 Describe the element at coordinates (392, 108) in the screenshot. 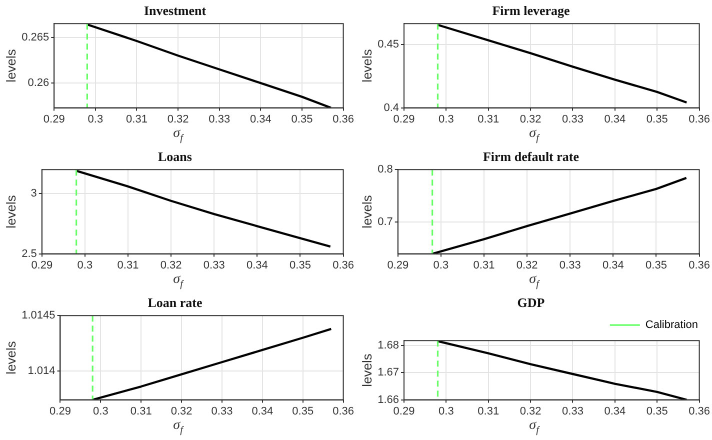

I see `y-tick-label: 0.4` at that location.